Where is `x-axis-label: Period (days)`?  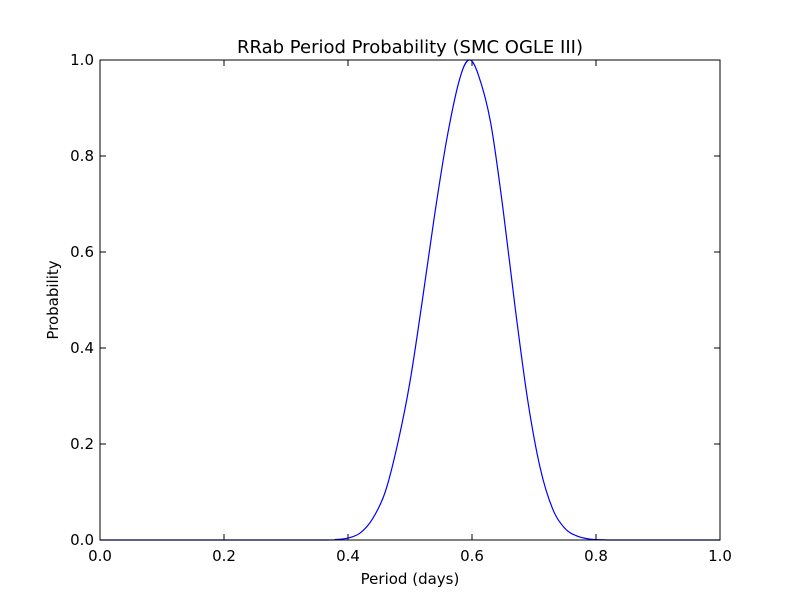 x-axis-label: Period (days) is located at coordinates (410, 579).